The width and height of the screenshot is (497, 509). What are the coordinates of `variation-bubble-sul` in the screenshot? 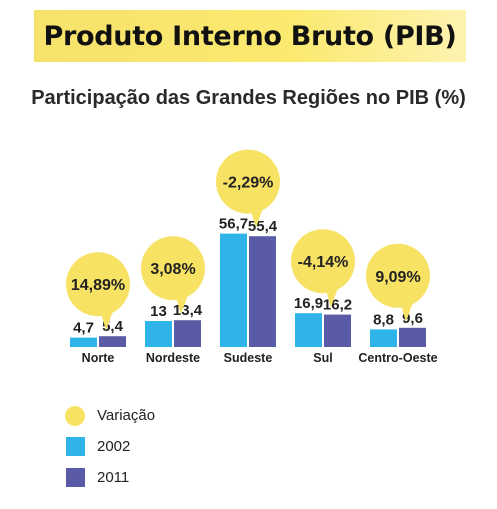 It's located at (323, 261).